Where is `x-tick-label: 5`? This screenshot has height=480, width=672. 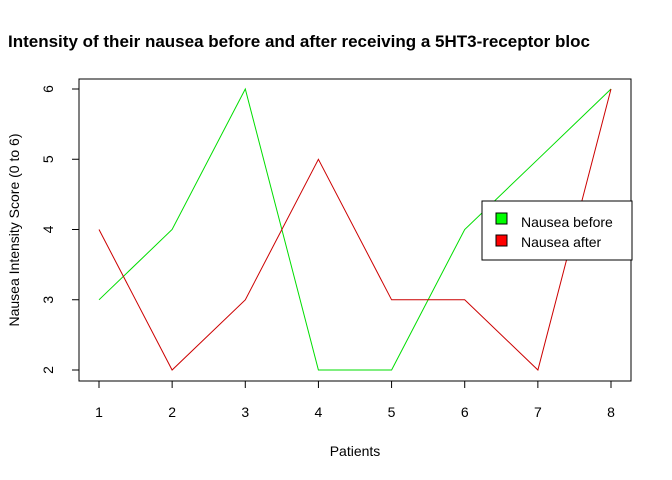 x-tick-label: 5 is located at coordinates (392, 412).